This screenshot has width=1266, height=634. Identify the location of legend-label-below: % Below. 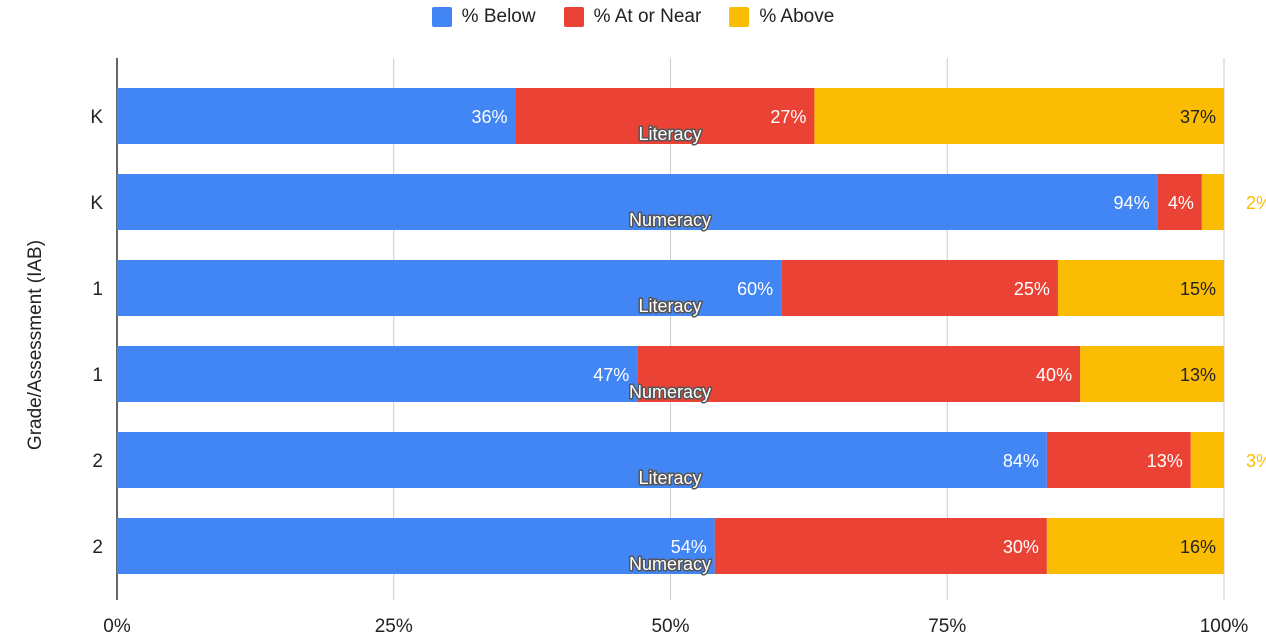
(498, 16).